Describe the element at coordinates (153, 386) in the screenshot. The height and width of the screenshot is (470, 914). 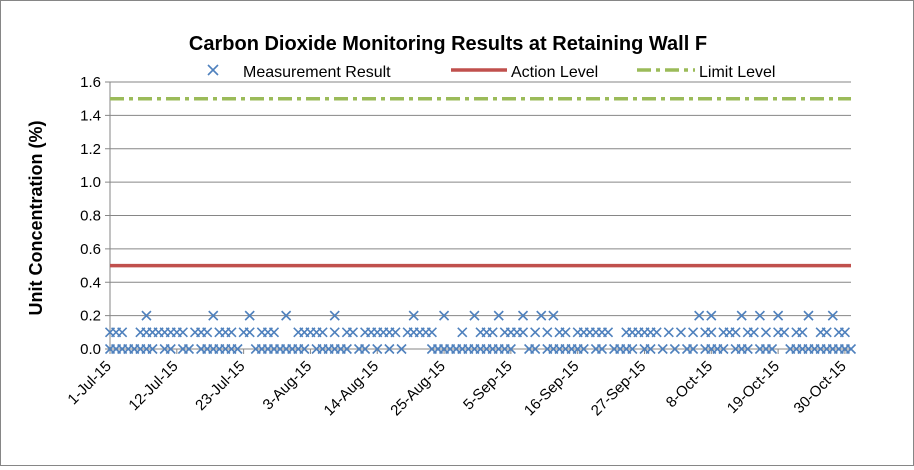
I see `x-tick-label: 12-Jul-15` at that location.